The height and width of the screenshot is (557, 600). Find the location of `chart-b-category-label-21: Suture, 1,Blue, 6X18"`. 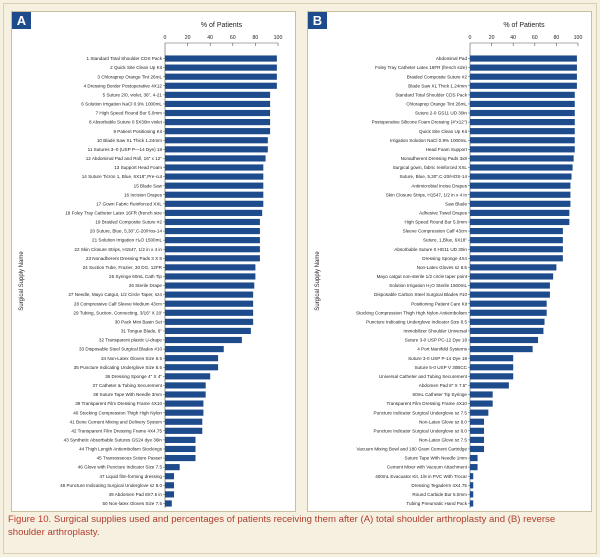

chart-b-category-label-21: Suture, 1,Blue, 6X18" is located at coordinates (445, 240).